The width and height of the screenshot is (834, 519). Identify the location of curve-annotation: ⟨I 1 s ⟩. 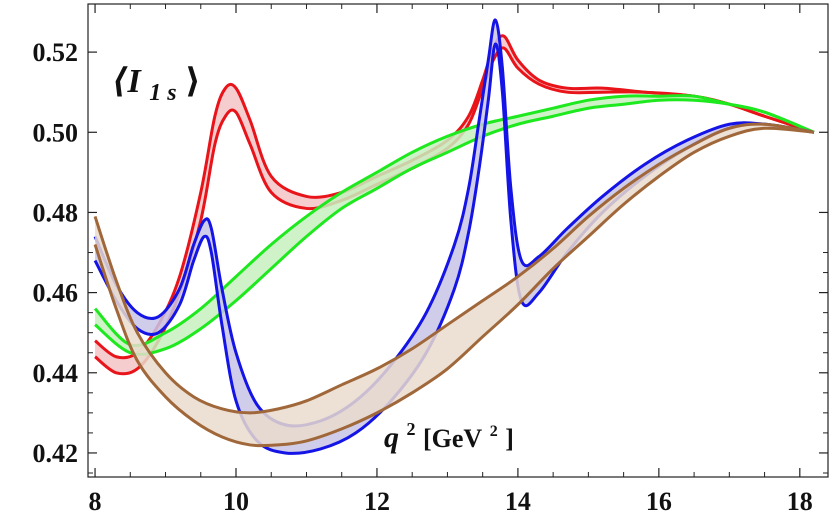
(156, 85).